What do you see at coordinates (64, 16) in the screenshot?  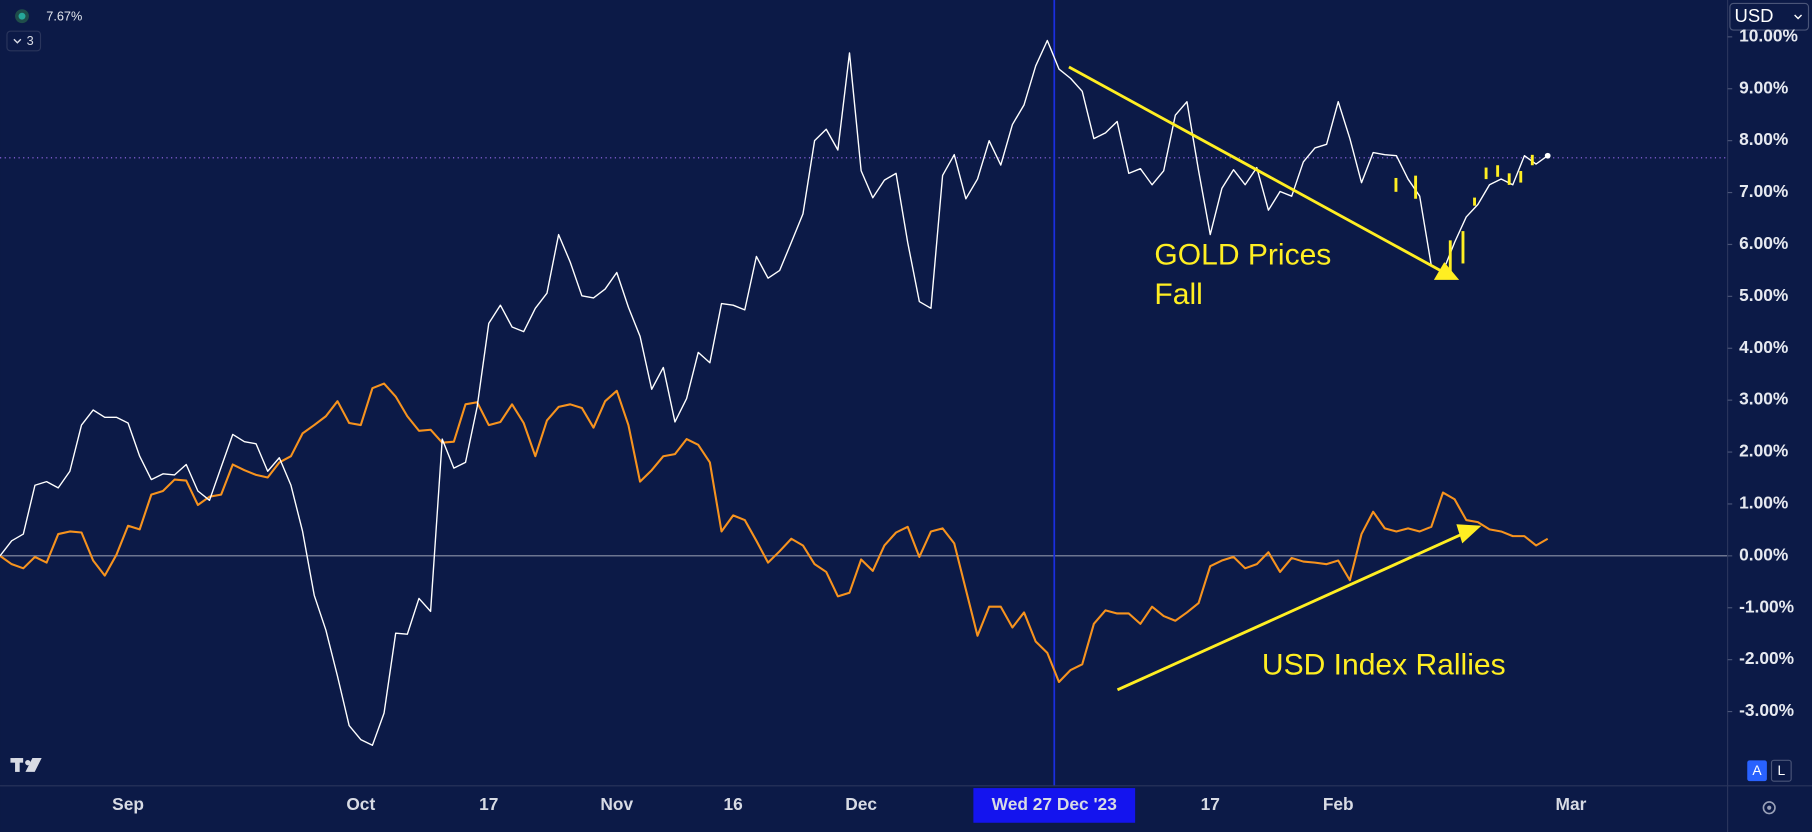 I see `last-value: 7.67%` at bounding box center [64, 16].